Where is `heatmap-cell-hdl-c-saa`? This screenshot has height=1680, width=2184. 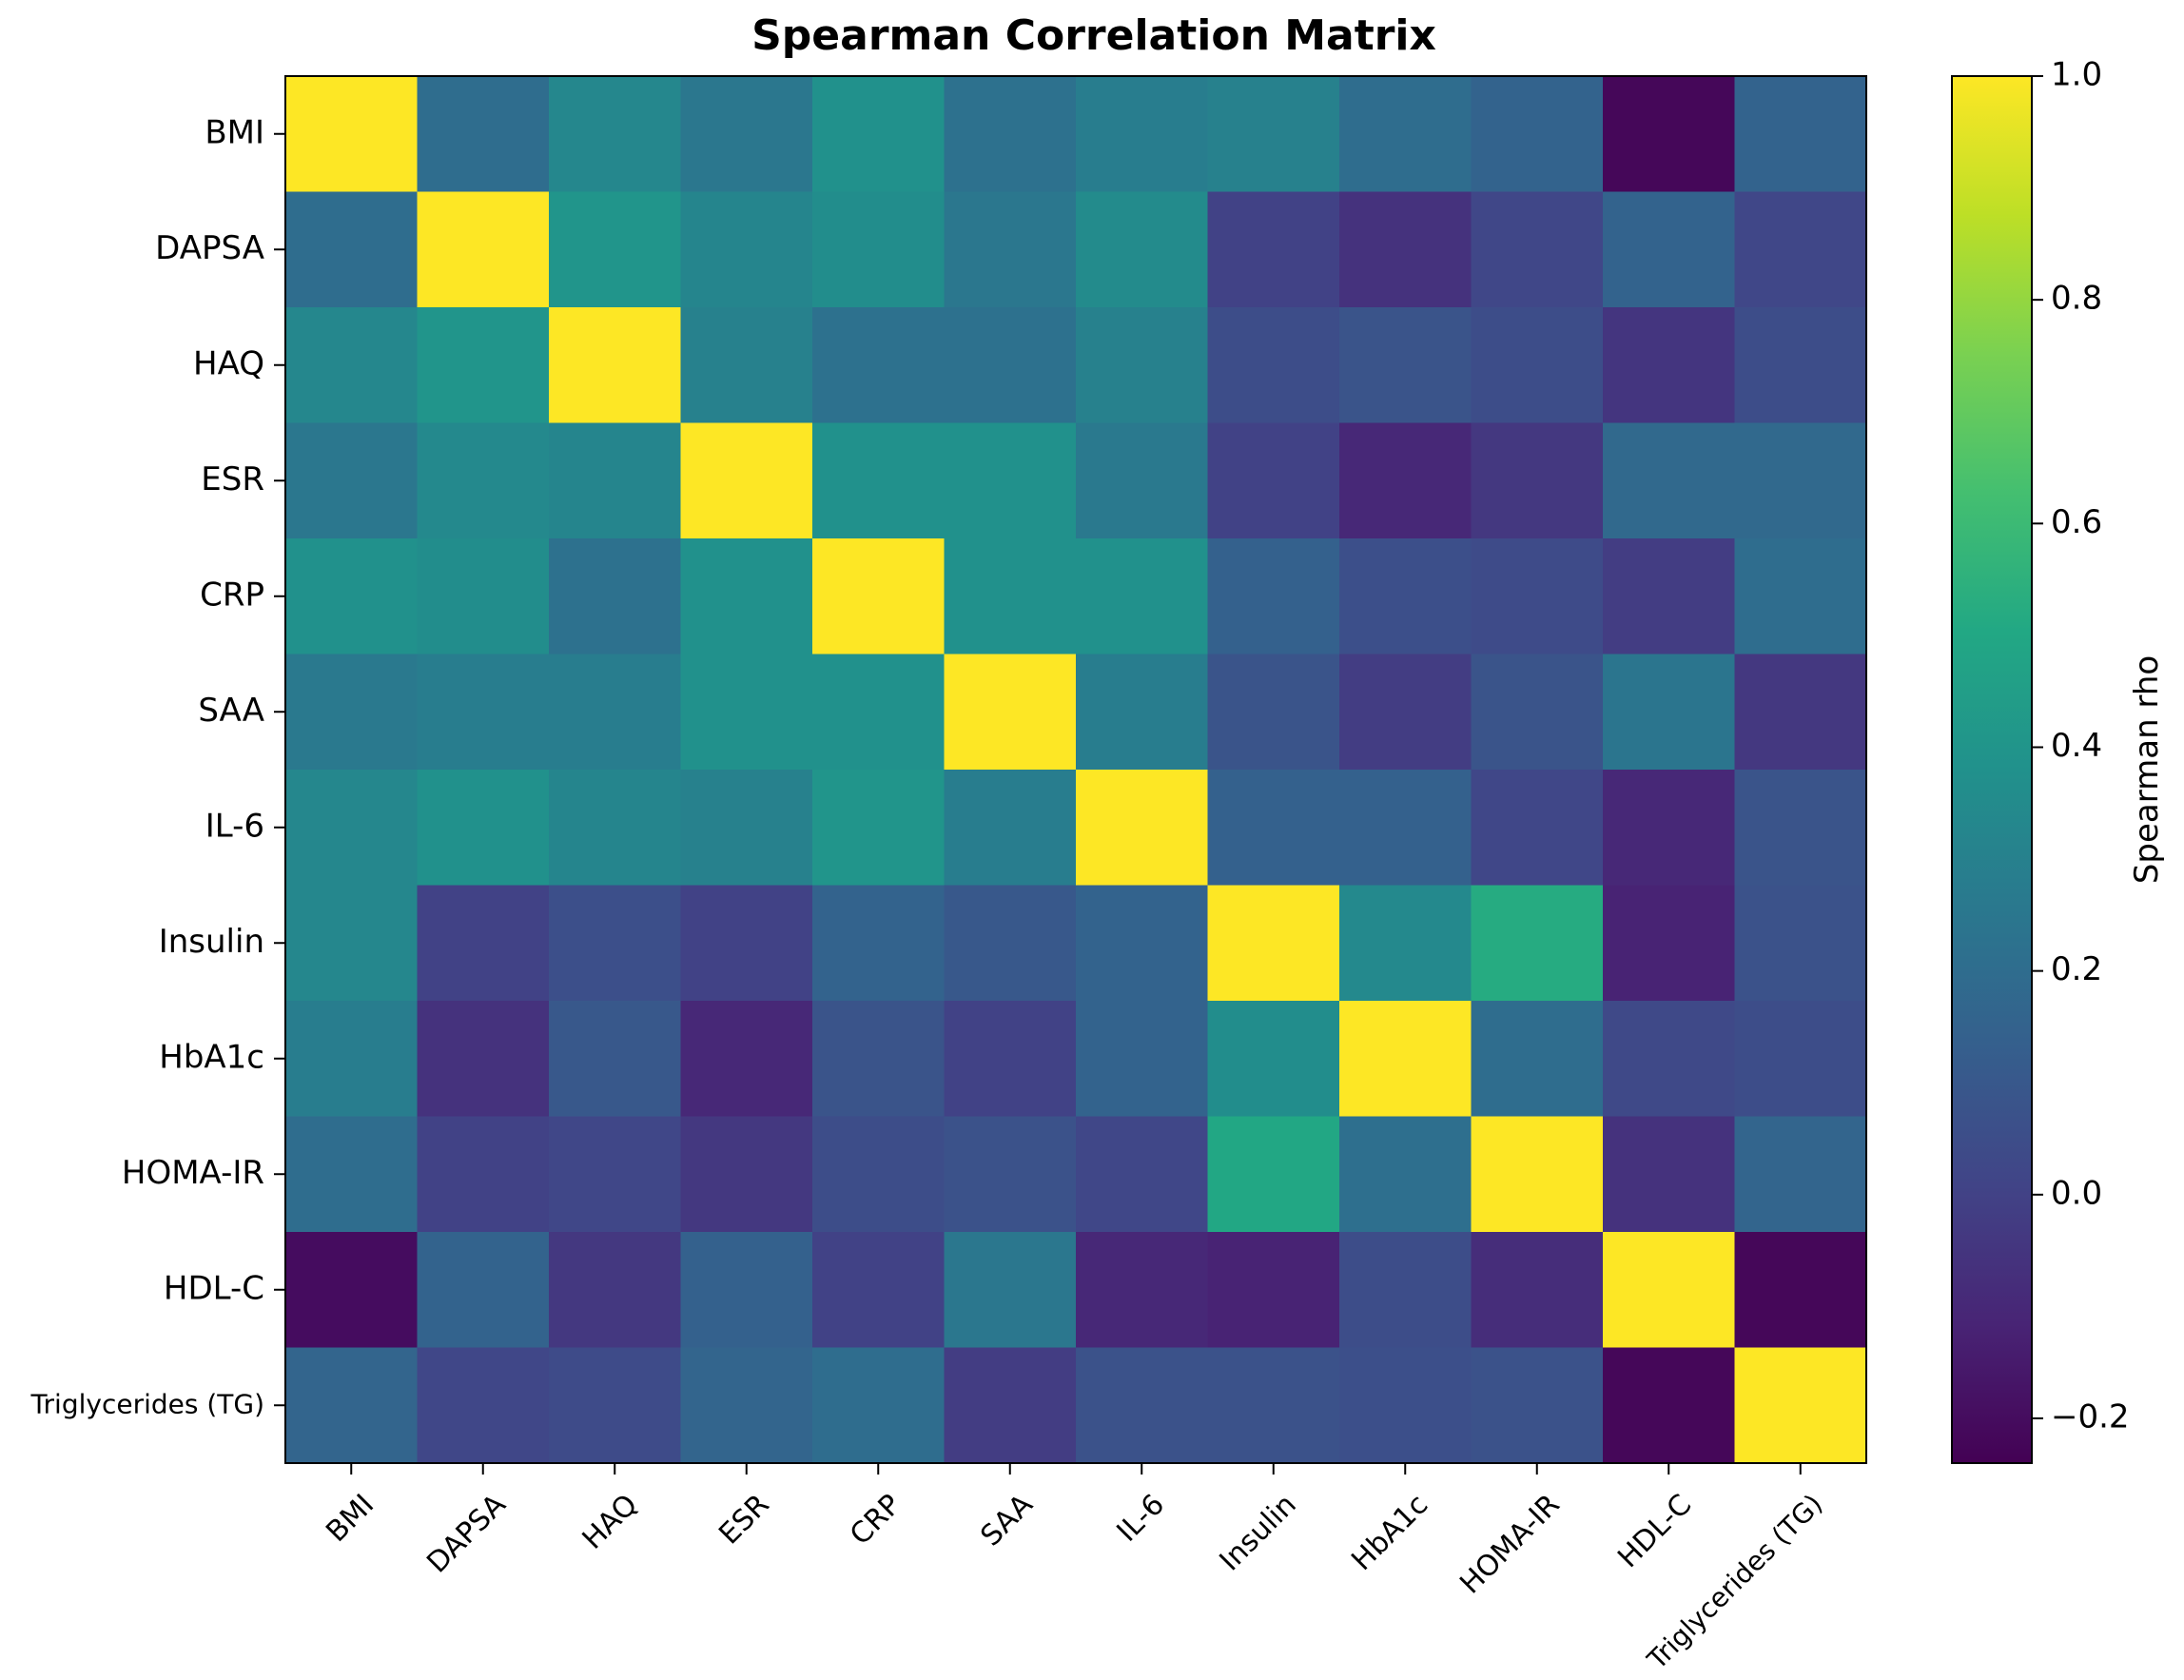
heatmap-cell-hdl-c-saa is located at coordinates (1011, 1290).